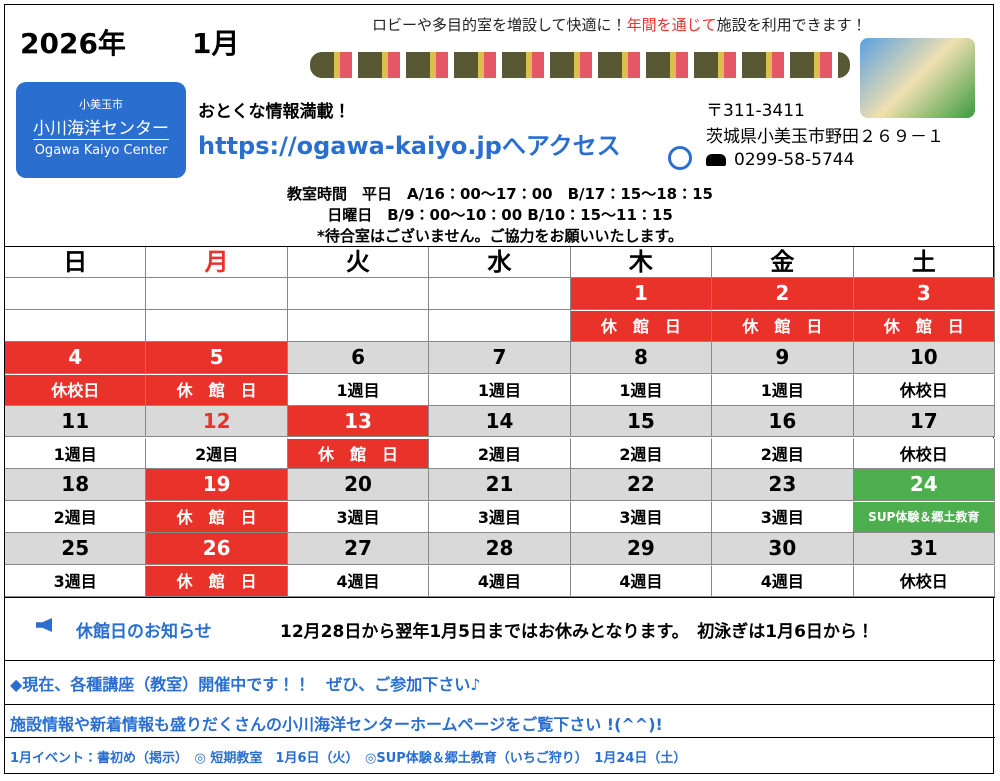  What do you see at coordinates (641, 421) in the screenshot?
I see `day-number: 15` at bounding box center [641, 421].